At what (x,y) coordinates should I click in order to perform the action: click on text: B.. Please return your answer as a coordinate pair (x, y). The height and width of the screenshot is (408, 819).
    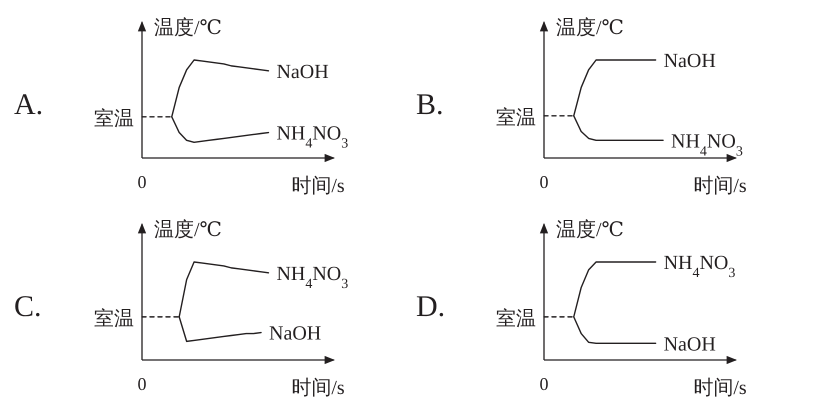
    Looking at the image, I should click on (430, 104).